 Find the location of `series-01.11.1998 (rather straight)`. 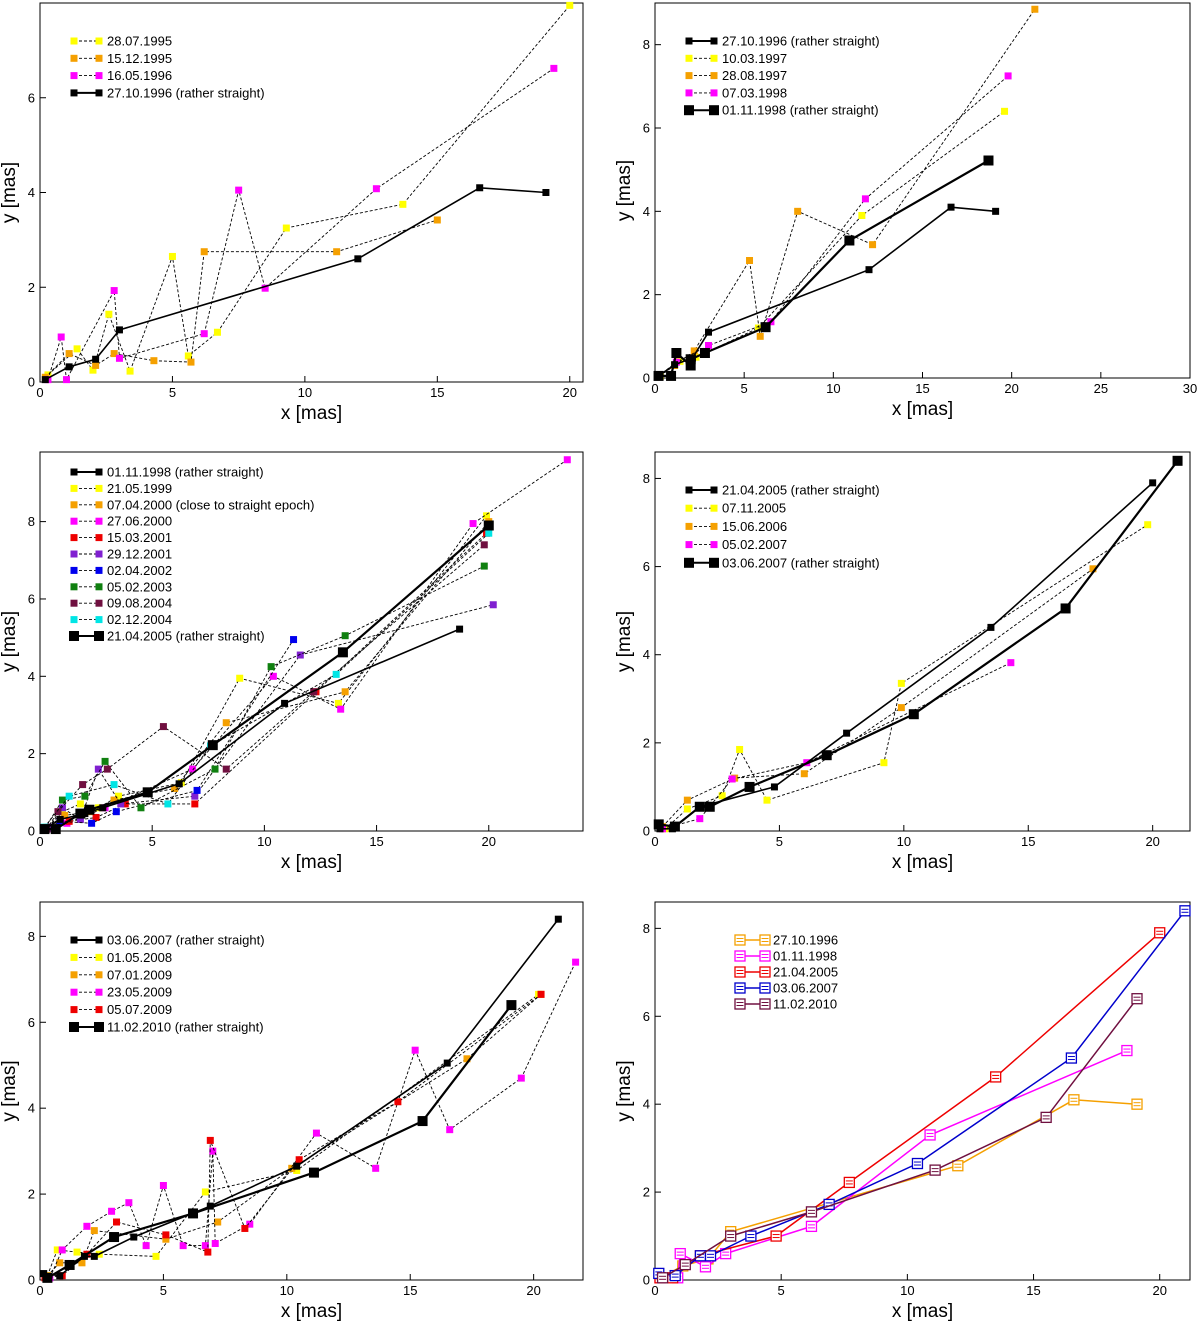

series-01.11.1998 (rather straight) is located at coordinates (252, 729).